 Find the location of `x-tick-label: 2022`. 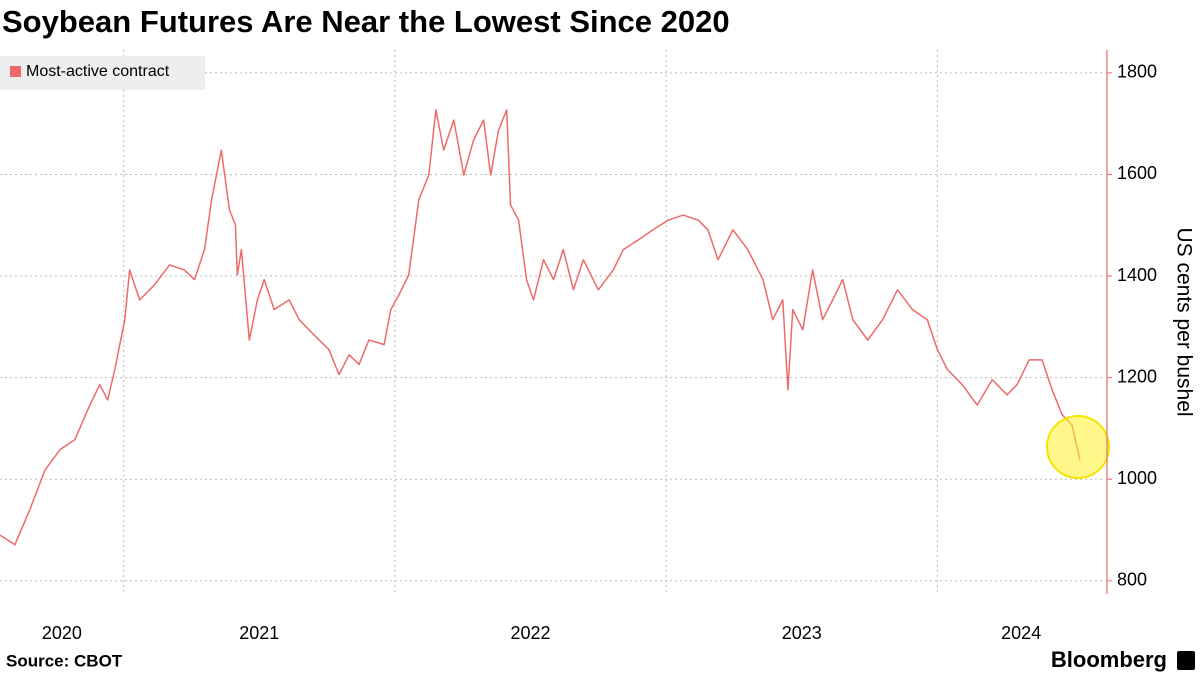

x-tick-label: 2022 is located at coordinates (531, 633).